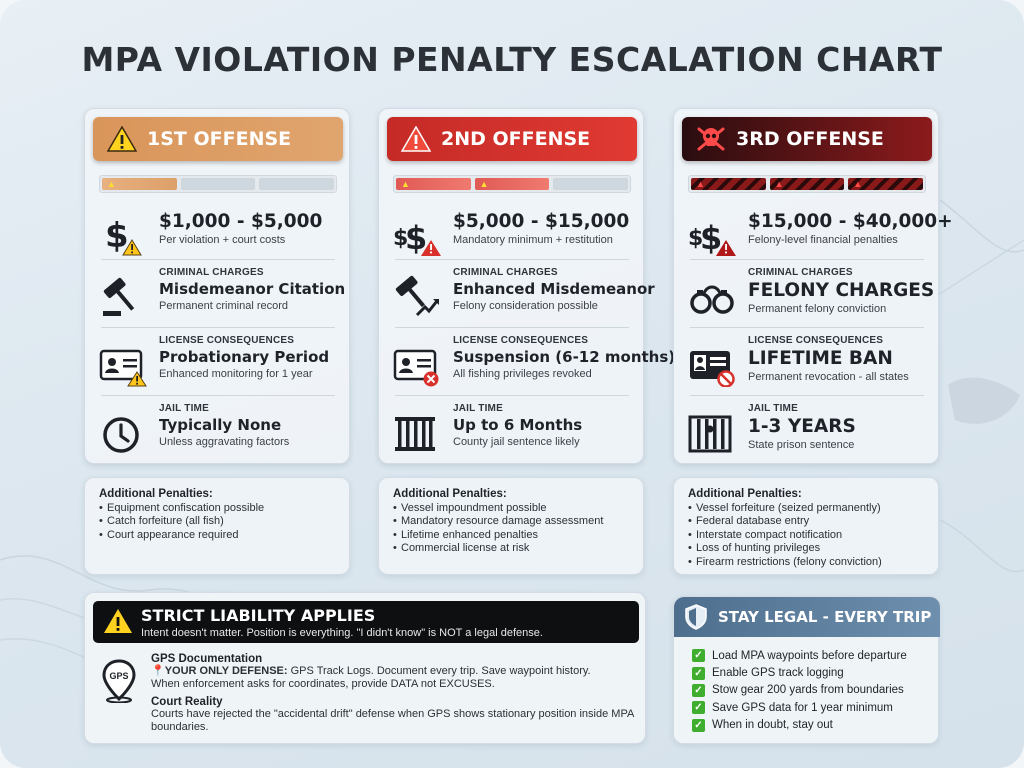 This screenshot has width=1024, height=768. What do you see at coordinates (799, 672) in the screenshot?
I see `checklist-item: ✓ Enable GPS track logging` at bounding box center [799, 672].